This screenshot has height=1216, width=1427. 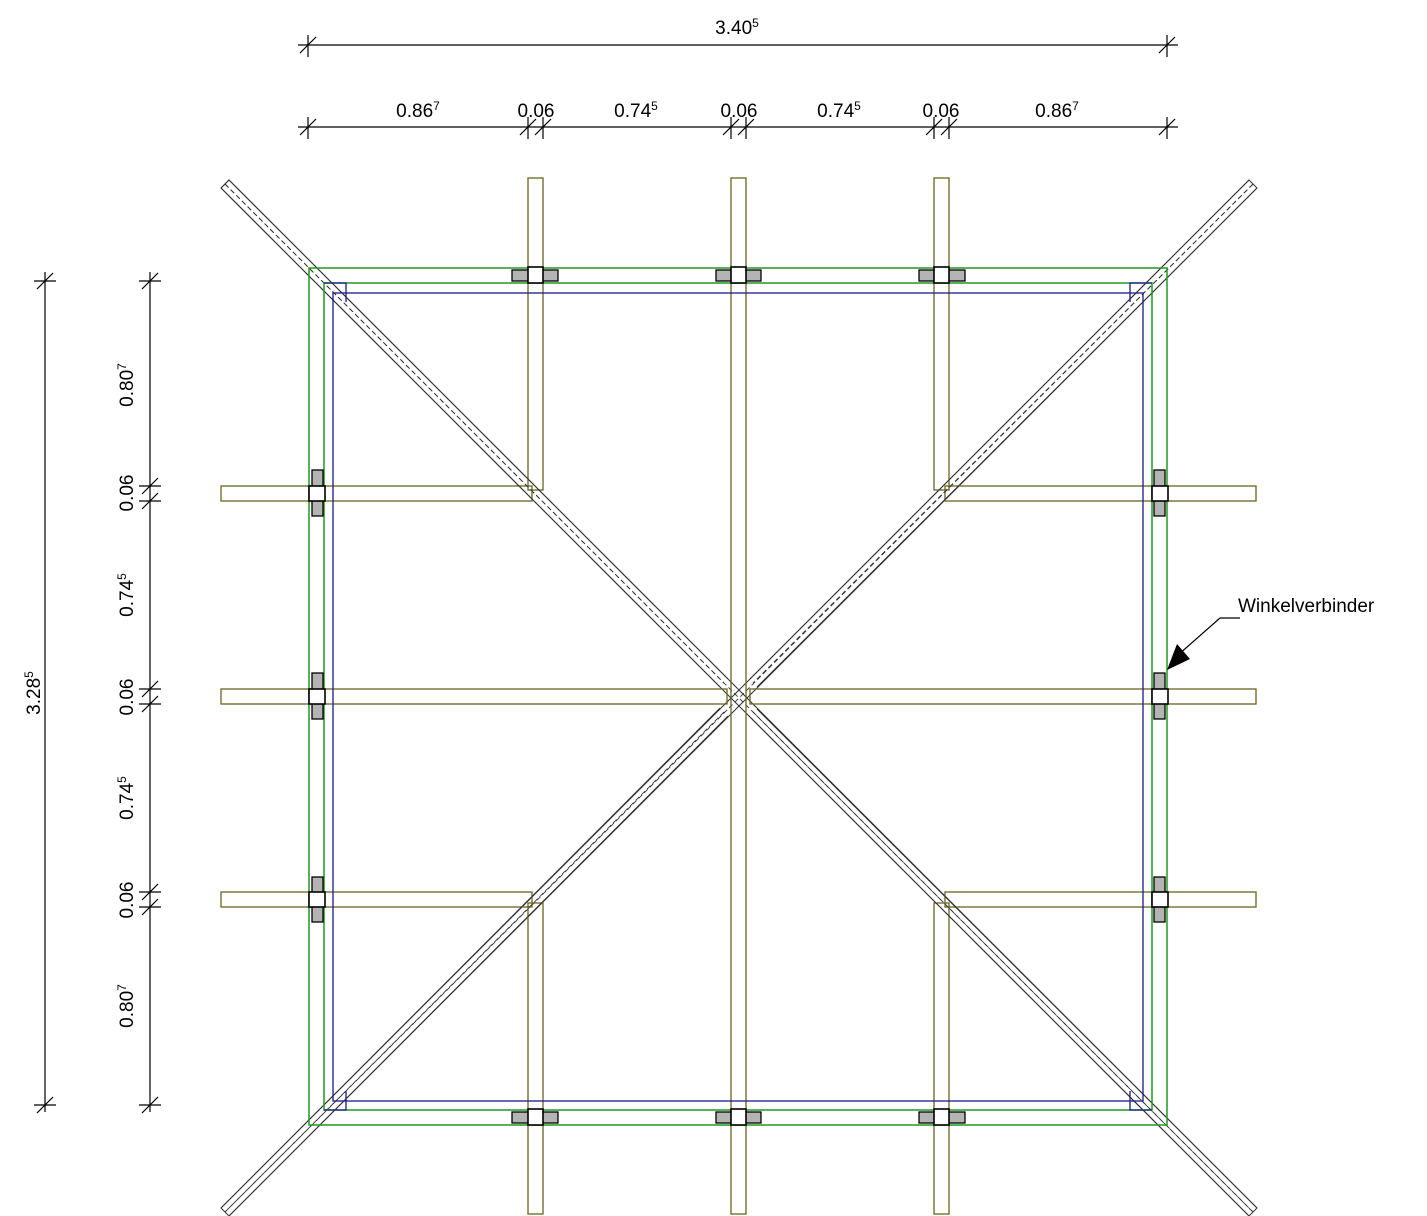 What do you see at coordinates (535, 1058) in the screenshot?
I see `jack-rafter-bottom-left` at bounding box center [535, 1058].